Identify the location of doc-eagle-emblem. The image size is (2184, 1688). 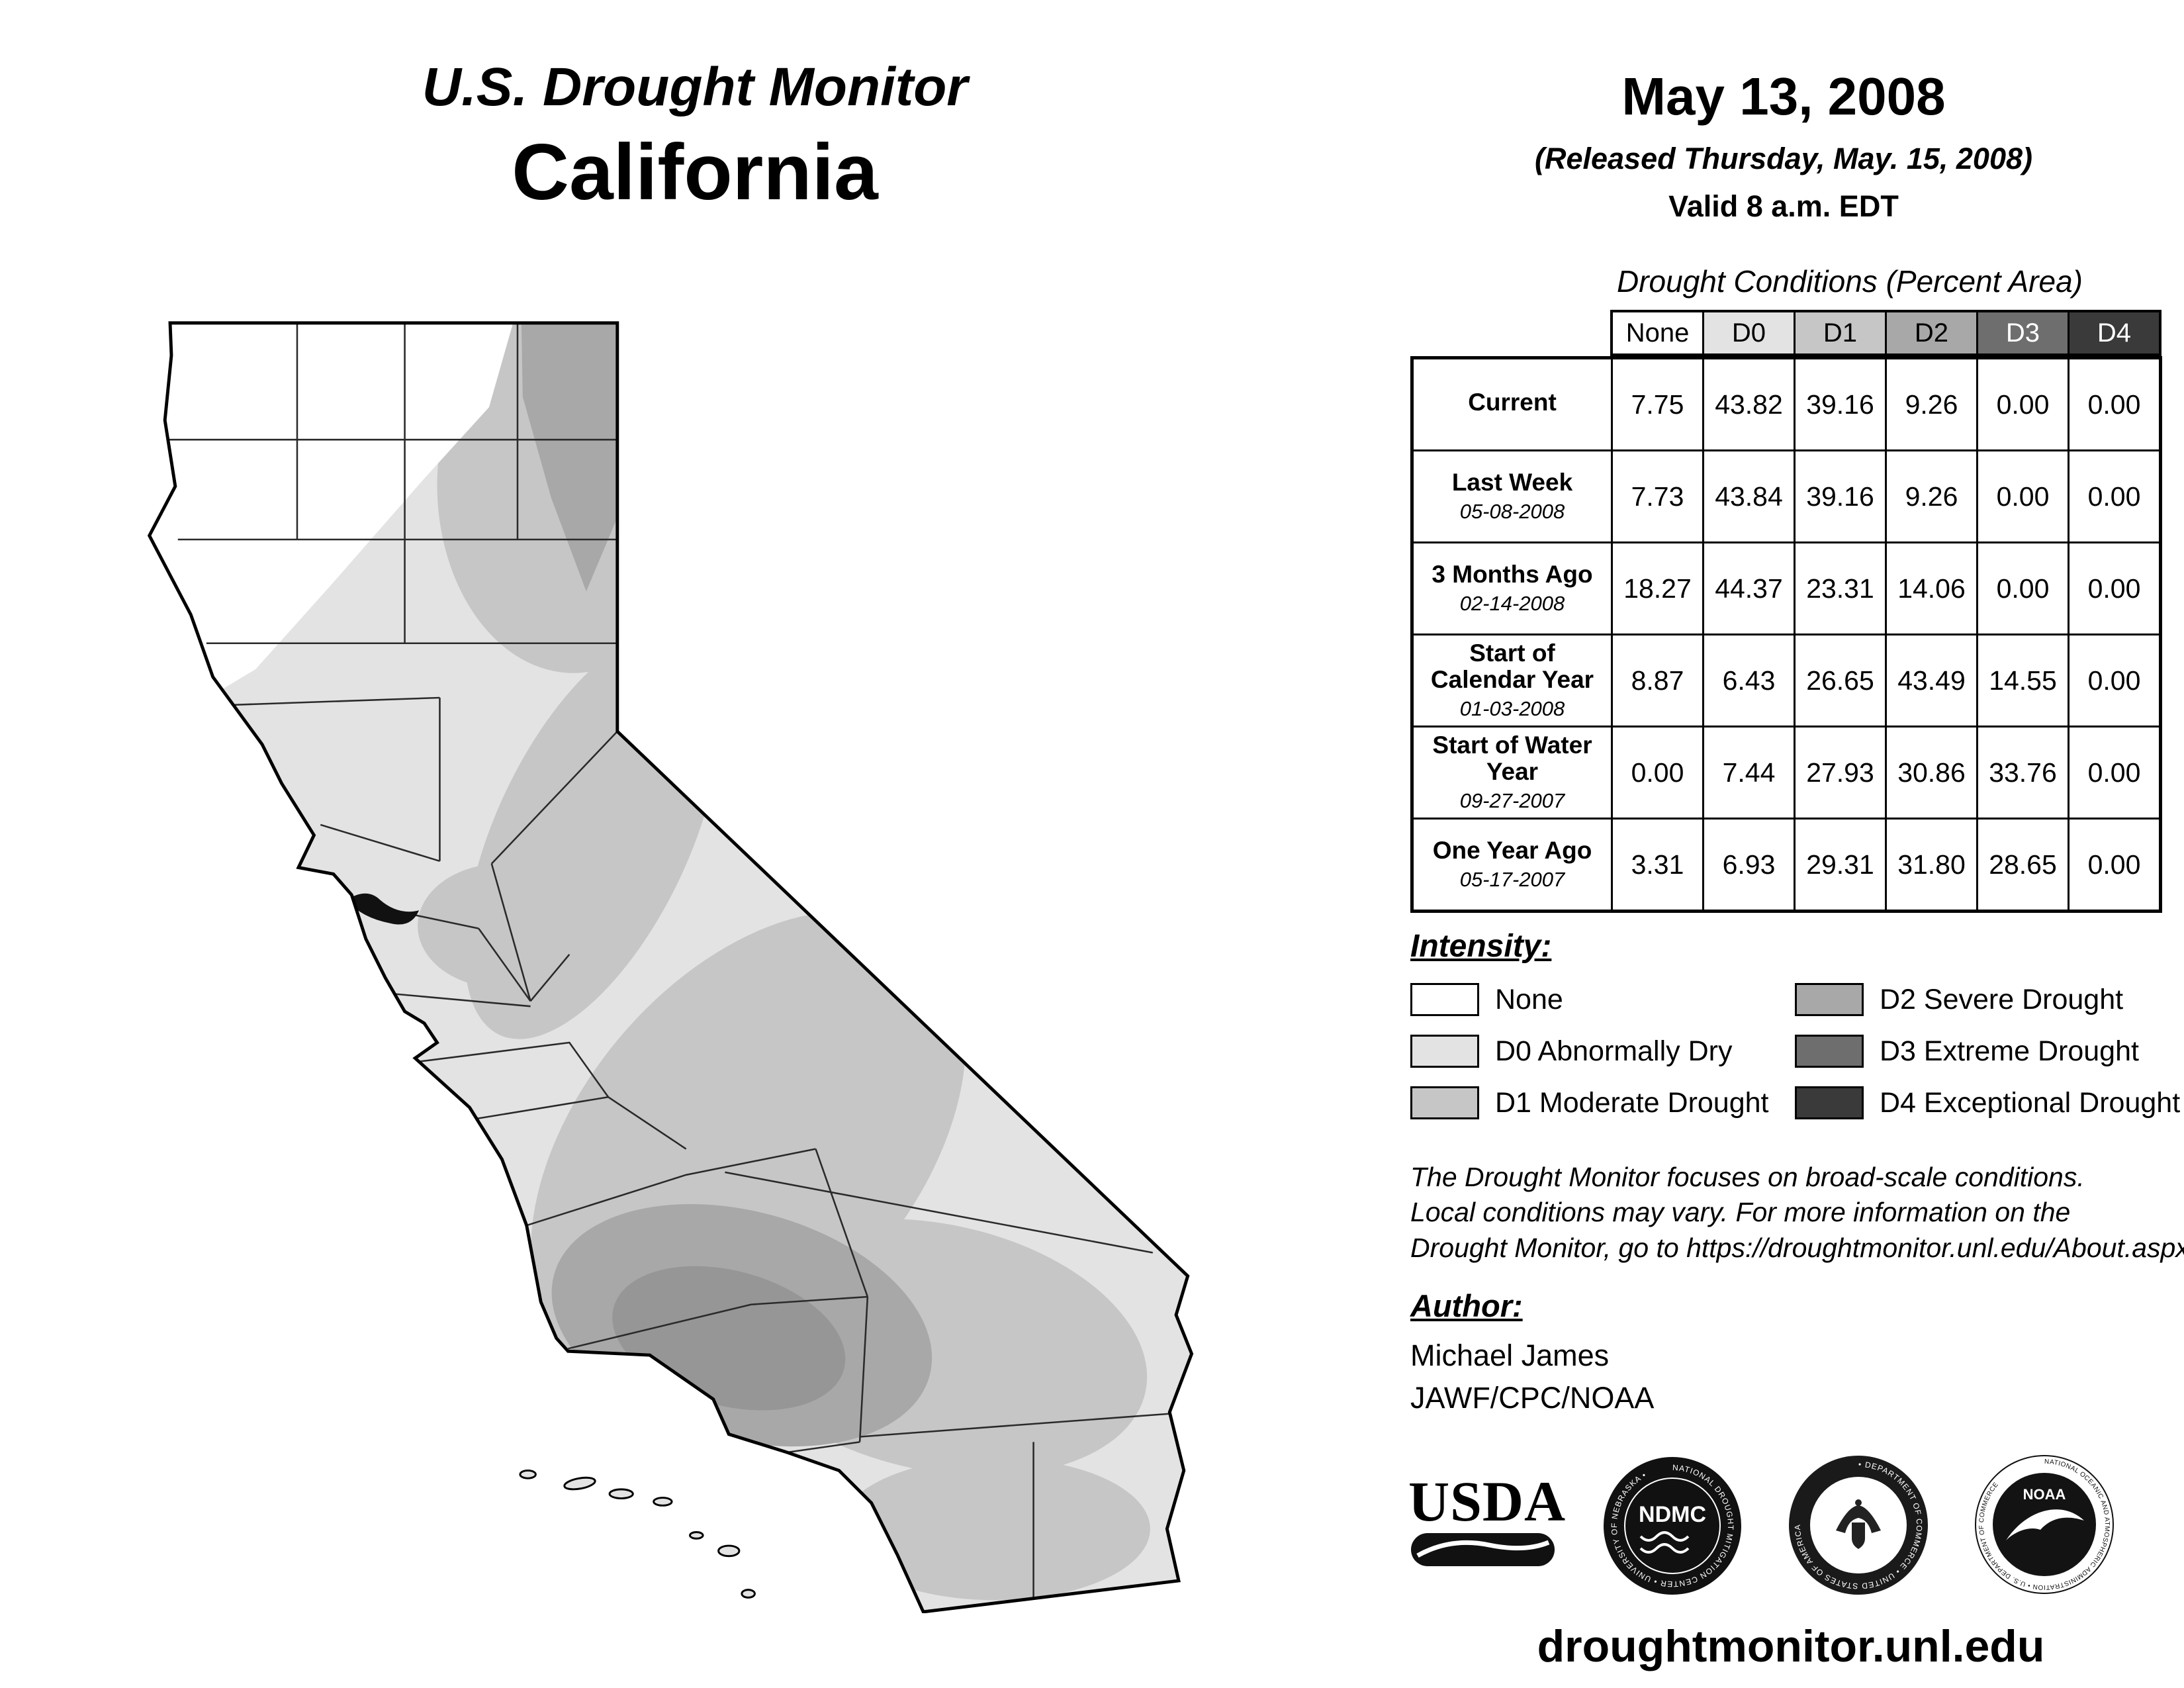
(1858, 1524).